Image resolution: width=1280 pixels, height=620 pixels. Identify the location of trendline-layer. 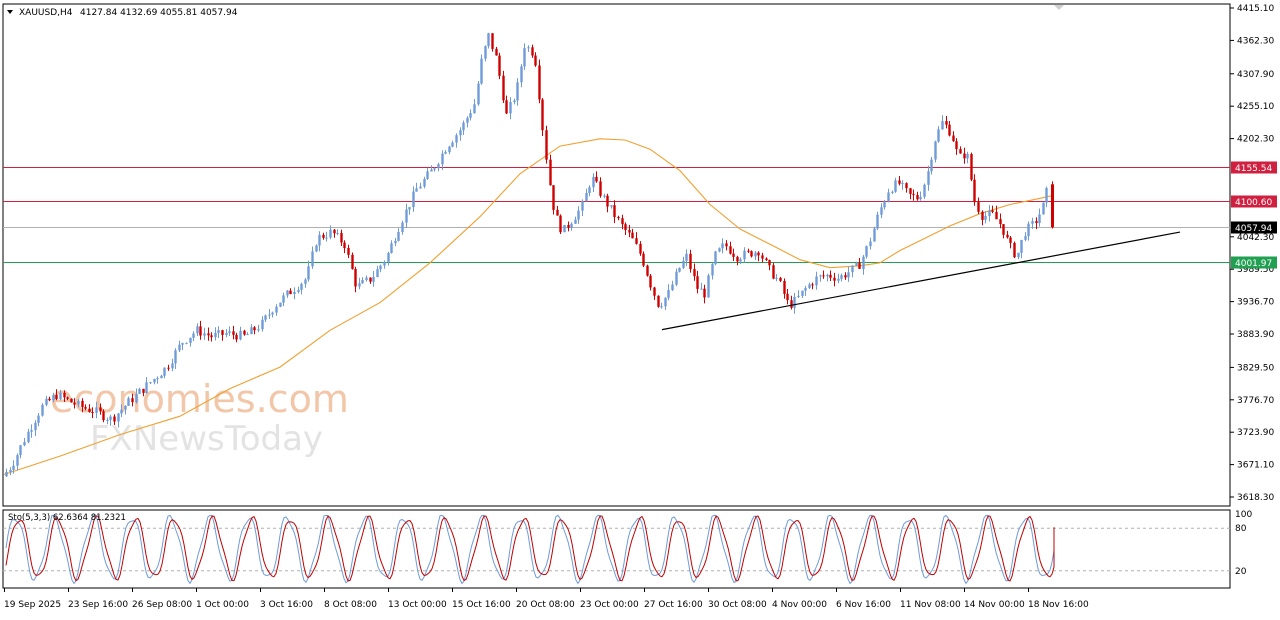
(921, 281).